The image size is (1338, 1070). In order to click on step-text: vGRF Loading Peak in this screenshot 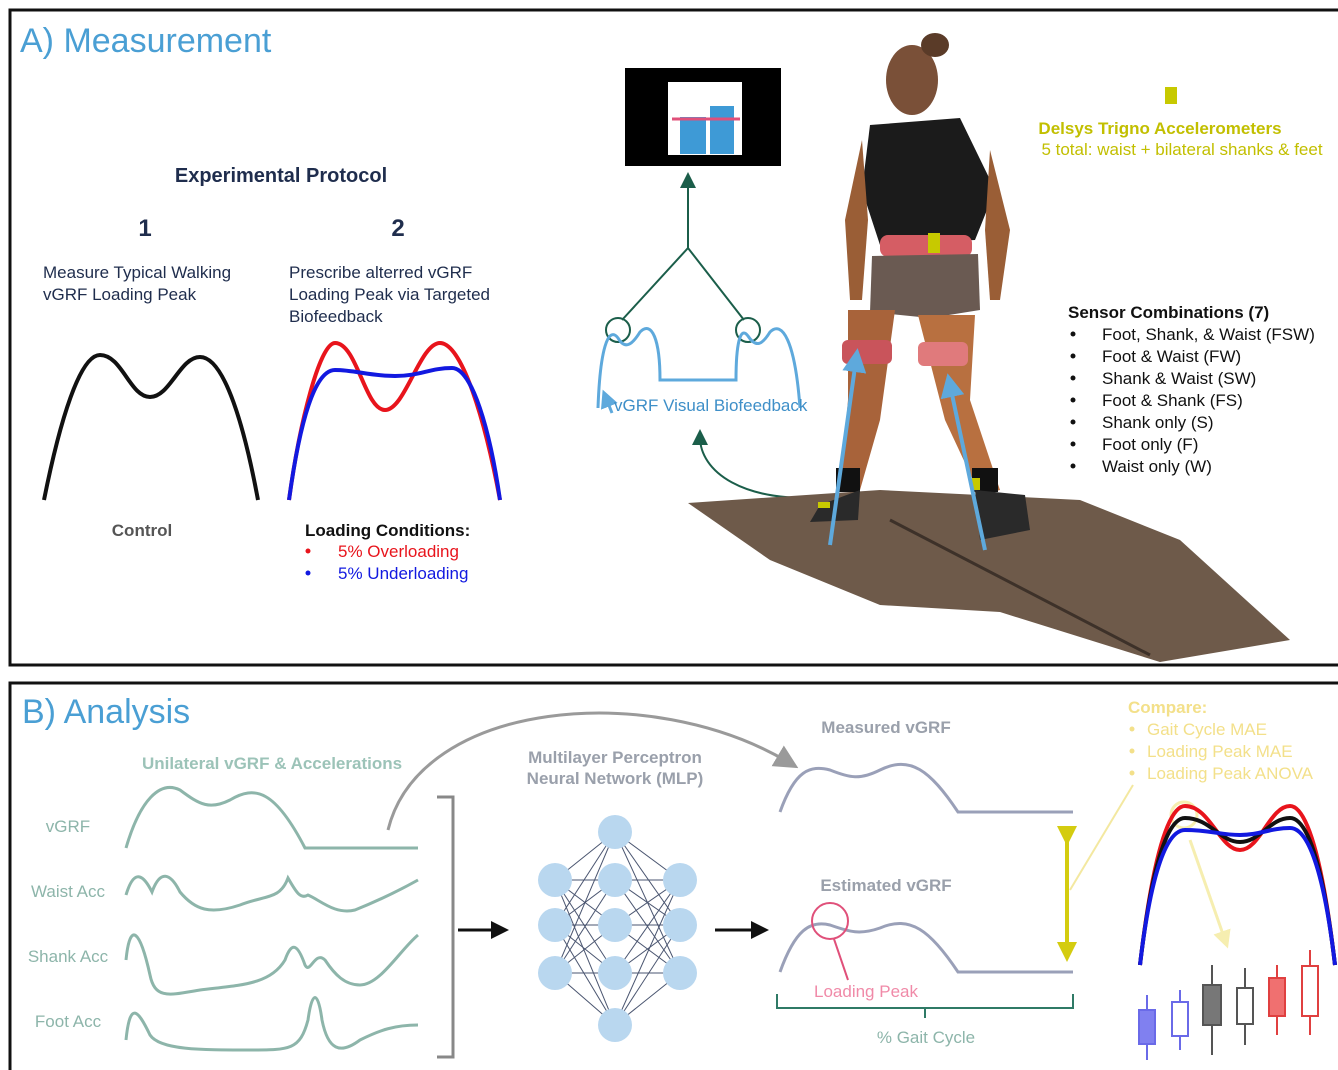, I will do `click(120, 294)`.